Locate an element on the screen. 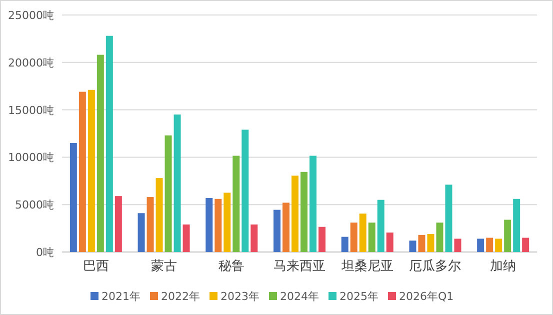  legend-label: 2023年 is located at coordinates (240, 296).